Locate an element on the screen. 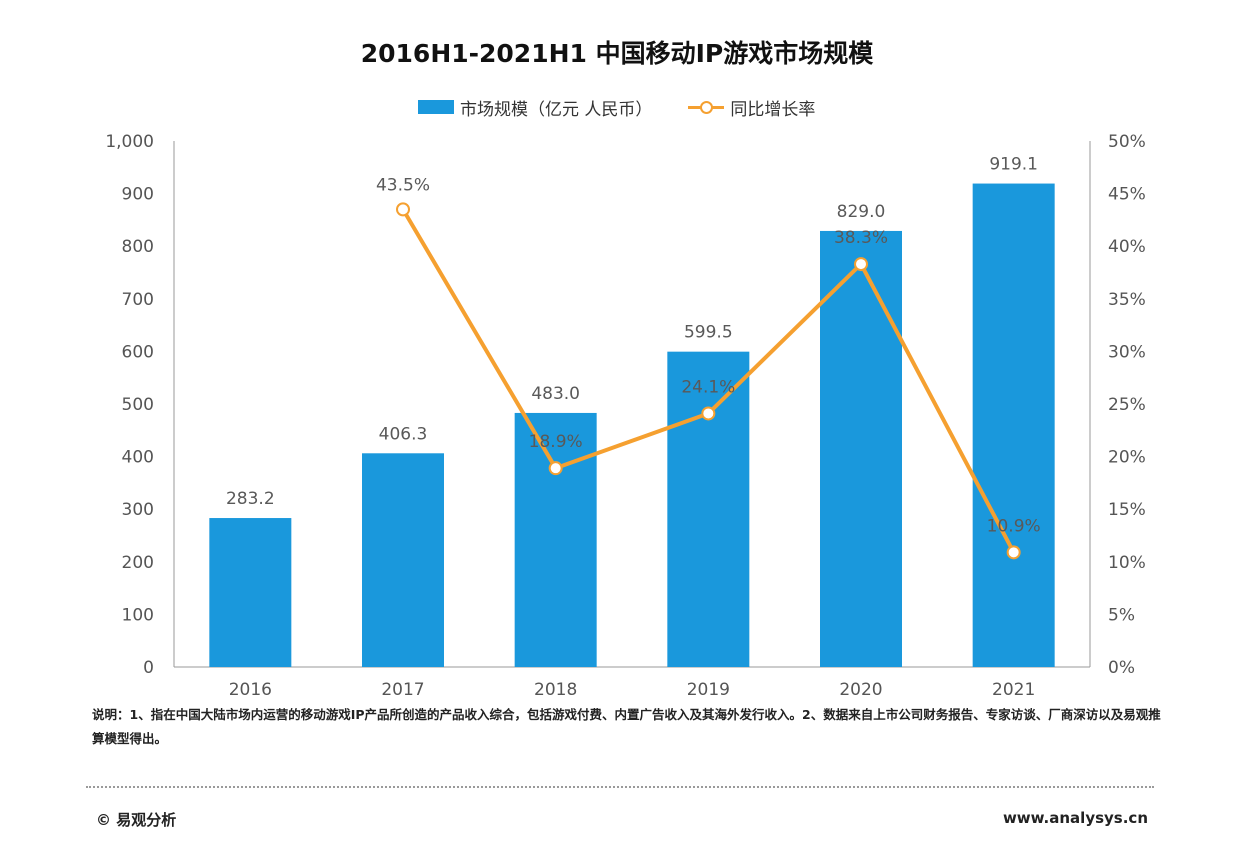 The height and width of the screenshot is (858, 1234). bar-data-label: 919.1 is located at coordinates (1013, 165).